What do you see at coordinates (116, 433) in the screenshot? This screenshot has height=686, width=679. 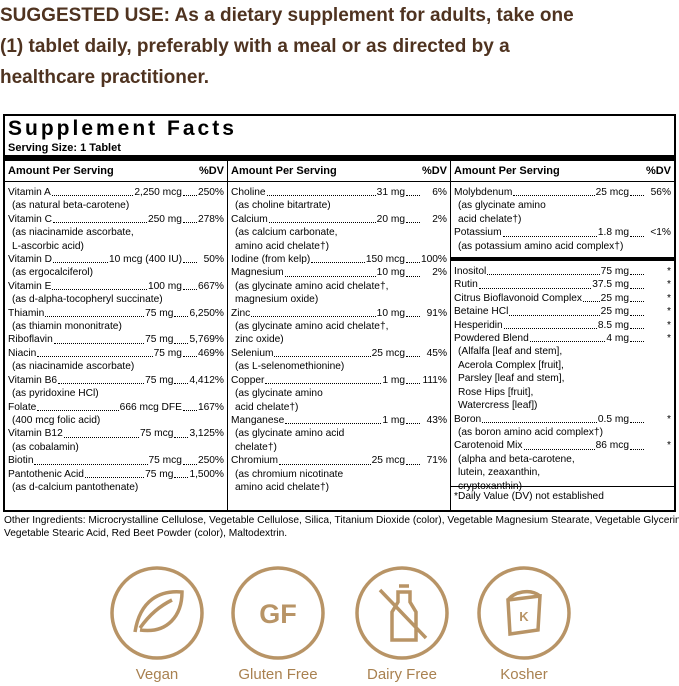 I see `nutrient-main: Vitamin B12 75 mcg 3,125%` at bounding box center [116, 433].